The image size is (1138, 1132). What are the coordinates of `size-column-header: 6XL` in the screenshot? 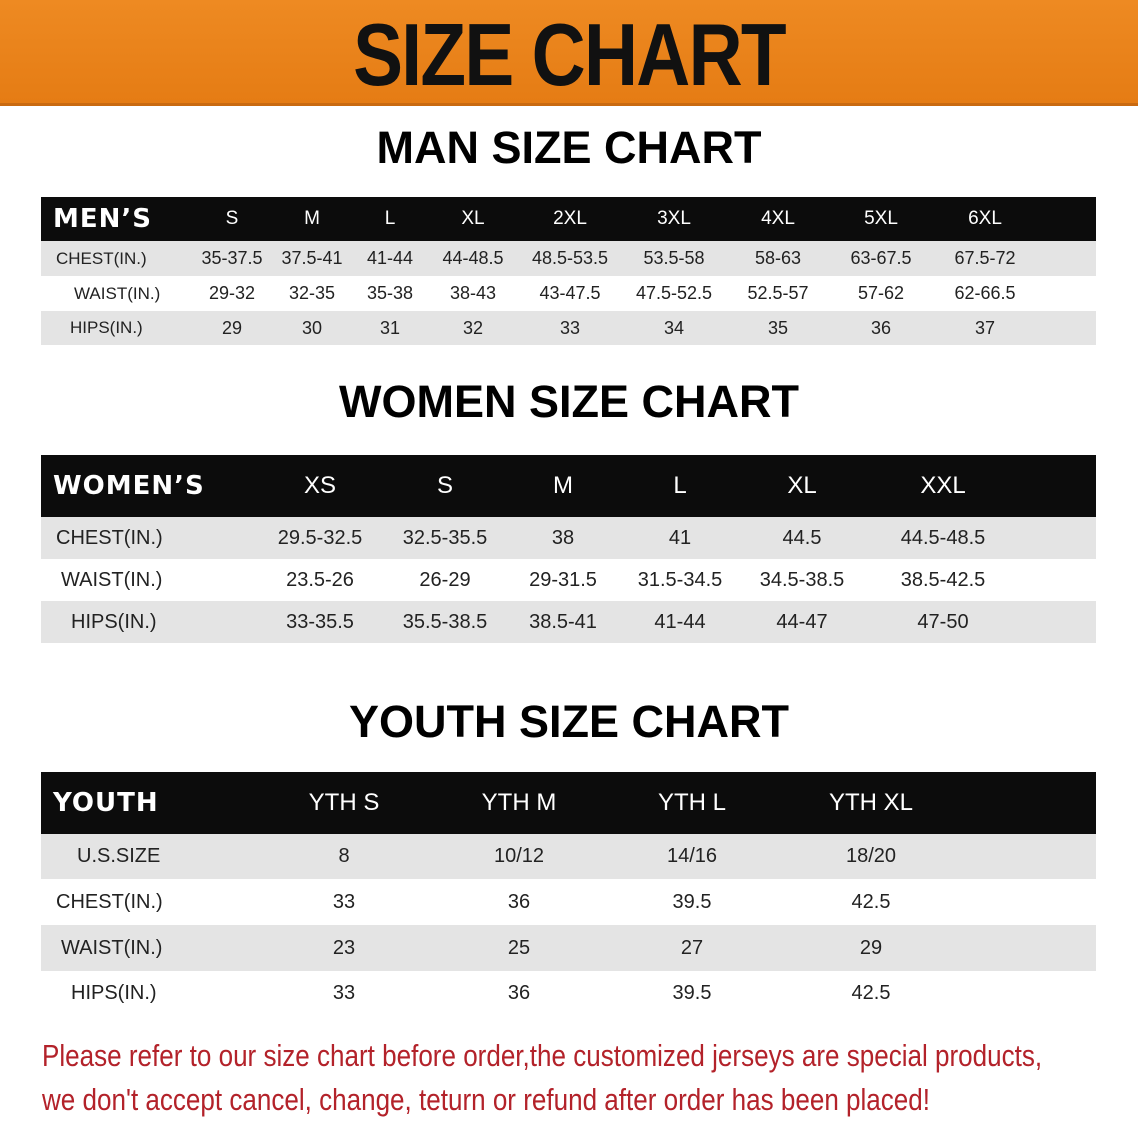 It's located at (985, 218).